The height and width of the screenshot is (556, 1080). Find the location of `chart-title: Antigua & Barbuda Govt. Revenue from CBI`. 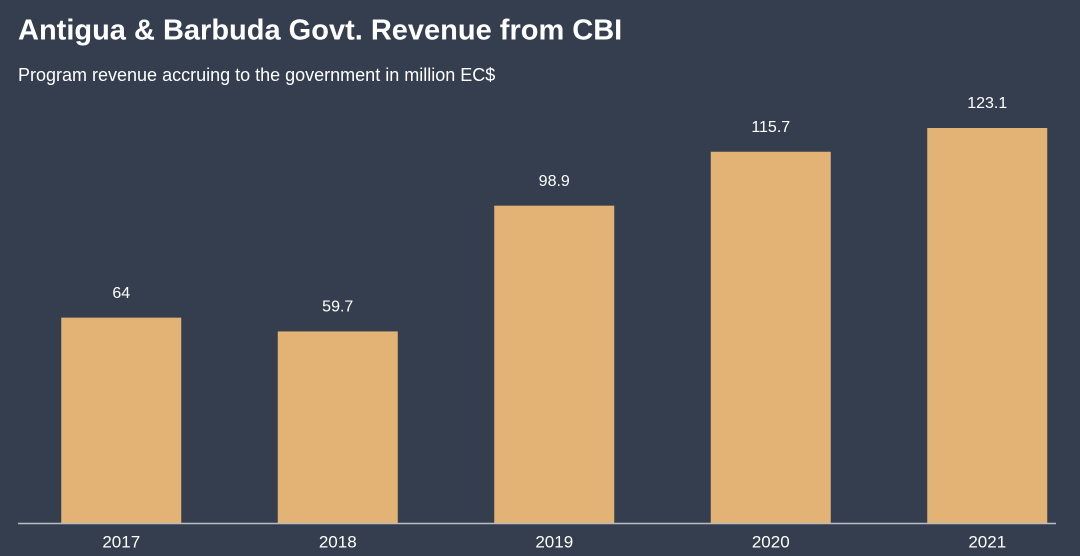

chart-title: Antigua & Barbuda Govt. Revenue from CBI is located at coordinates (320, 31).